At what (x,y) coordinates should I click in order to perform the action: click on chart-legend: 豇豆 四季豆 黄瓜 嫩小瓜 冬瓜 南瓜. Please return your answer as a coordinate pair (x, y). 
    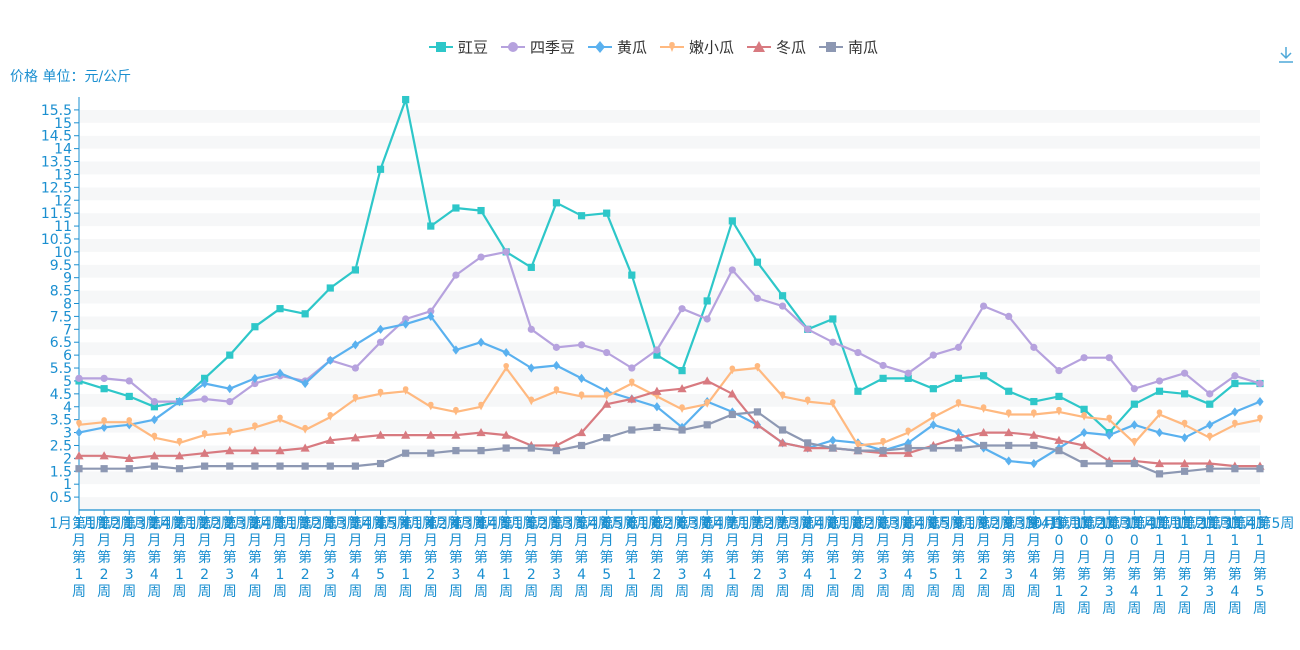
    Looking at the image, I should click on (653, 48).